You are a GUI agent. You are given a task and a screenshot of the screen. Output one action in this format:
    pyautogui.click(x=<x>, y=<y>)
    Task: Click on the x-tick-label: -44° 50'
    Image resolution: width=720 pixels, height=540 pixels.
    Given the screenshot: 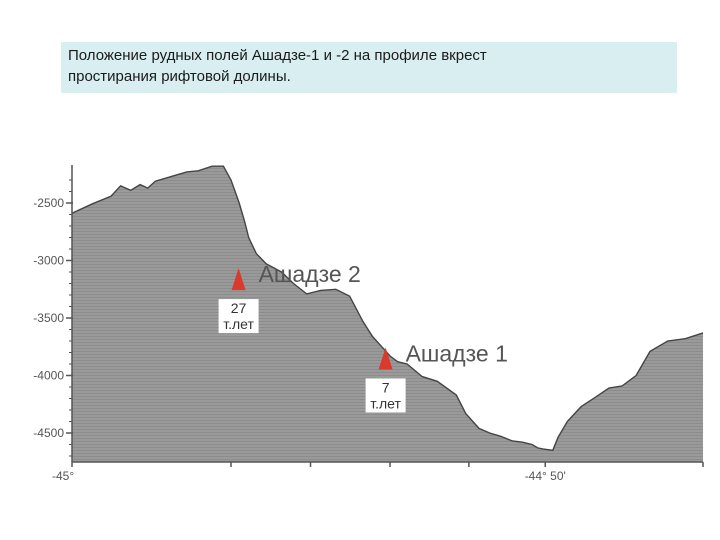 What is the action you would take?
    pyautogui.click(x=545, y=476)
    